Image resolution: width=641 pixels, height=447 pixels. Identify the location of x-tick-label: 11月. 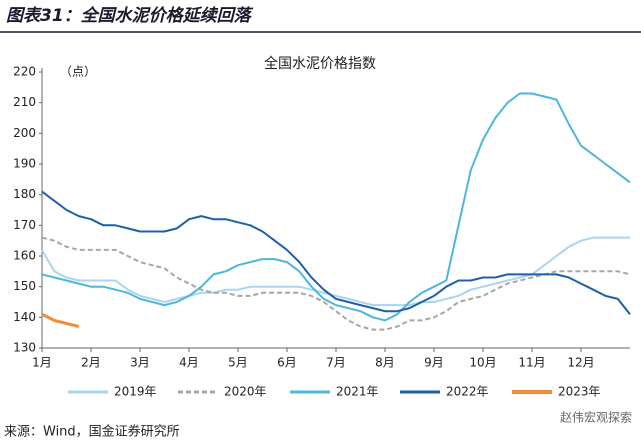
(531, 363).